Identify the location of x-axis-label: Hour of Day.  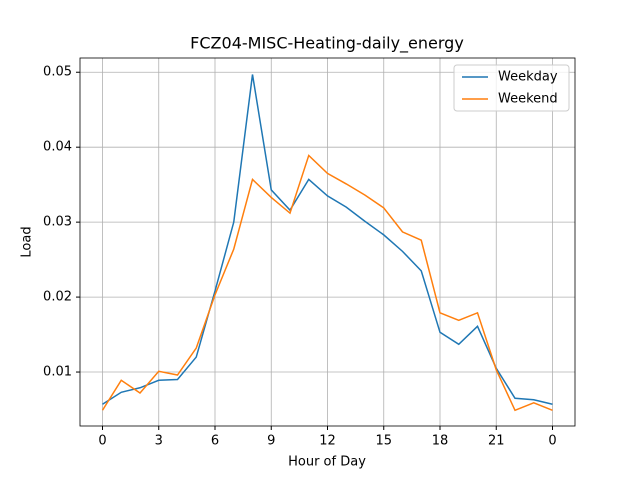
(327, 462).